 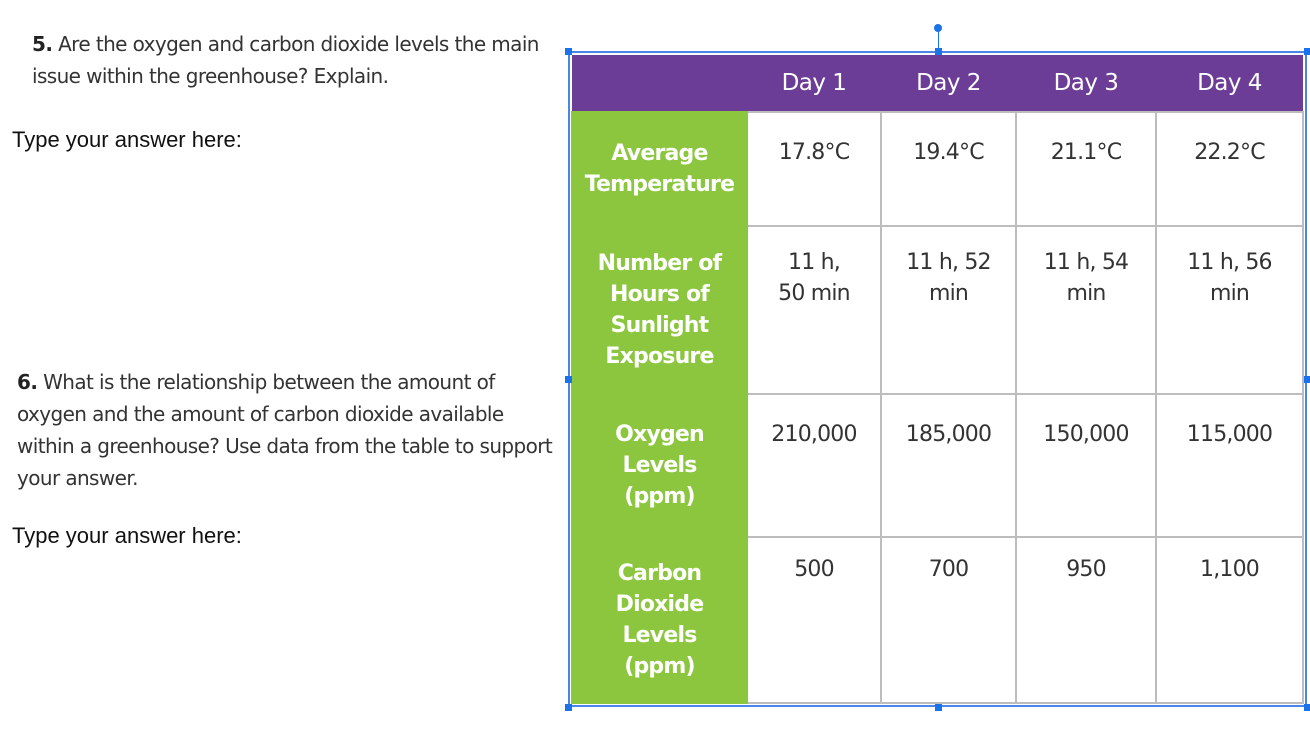 I want to click on header-cell: Day 1, so click(x=814, y=83).